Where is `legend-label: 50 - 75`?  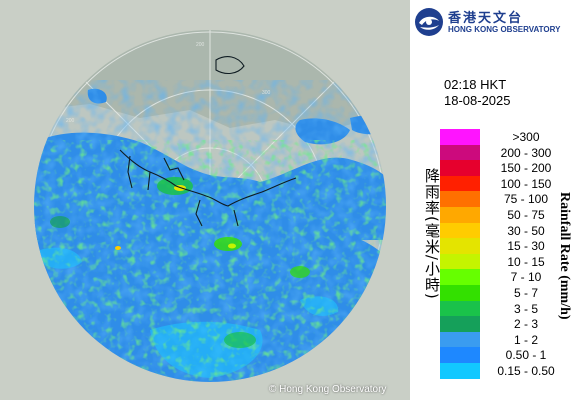
legend-label: 50 - 75 is located at coordinates (526, 214).